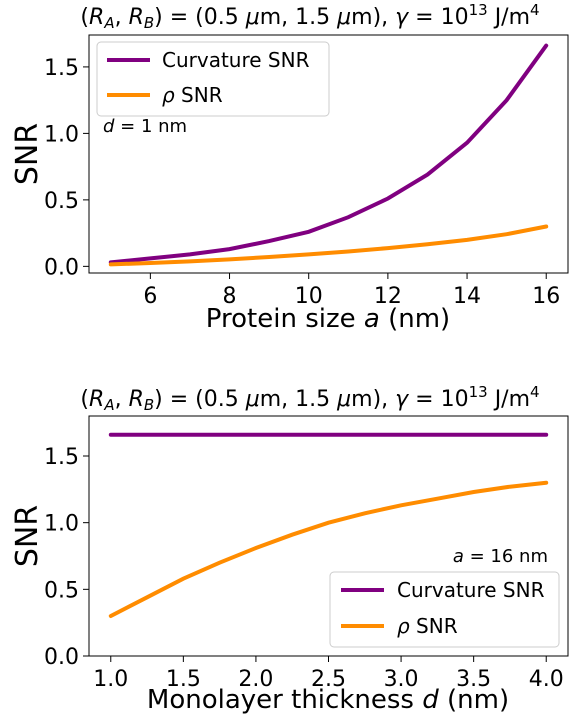 The image size is (569, 717). What do you see at coordinates (328, 679) in the screenshot?
I see `bottom-x-tick-label: 2.5` at bounding box center [328, 679].